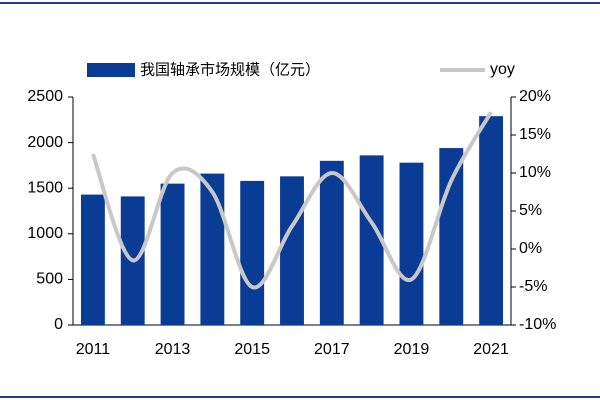 Image resolution: width=600 pixels, height=400 pixels. What do you see at coordinates (230, 70) in the screenshot?
I see `legend-label: 我国轴承市场规模（亿元）` at bounding box center [230, 70].